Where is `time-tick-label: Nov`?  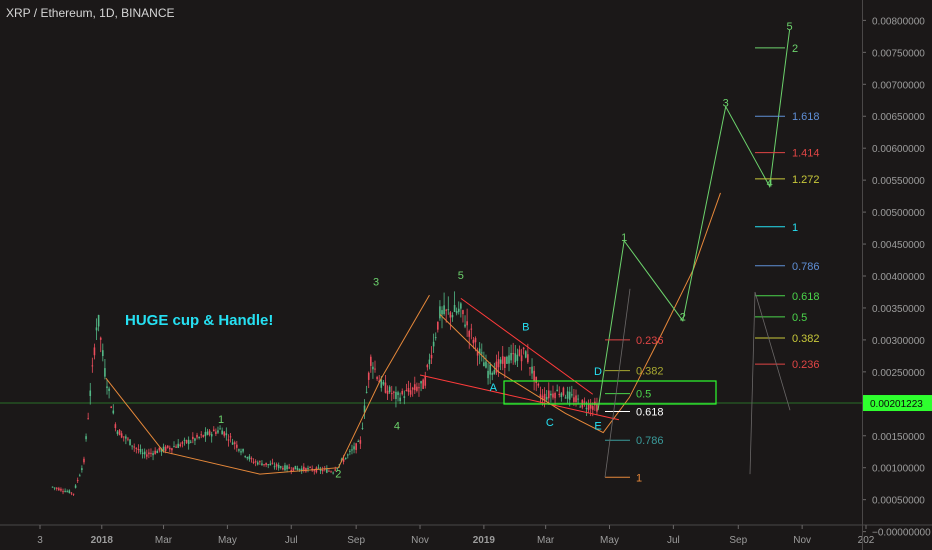 time-tick-label: Nov is located at coordinates (420, 540).